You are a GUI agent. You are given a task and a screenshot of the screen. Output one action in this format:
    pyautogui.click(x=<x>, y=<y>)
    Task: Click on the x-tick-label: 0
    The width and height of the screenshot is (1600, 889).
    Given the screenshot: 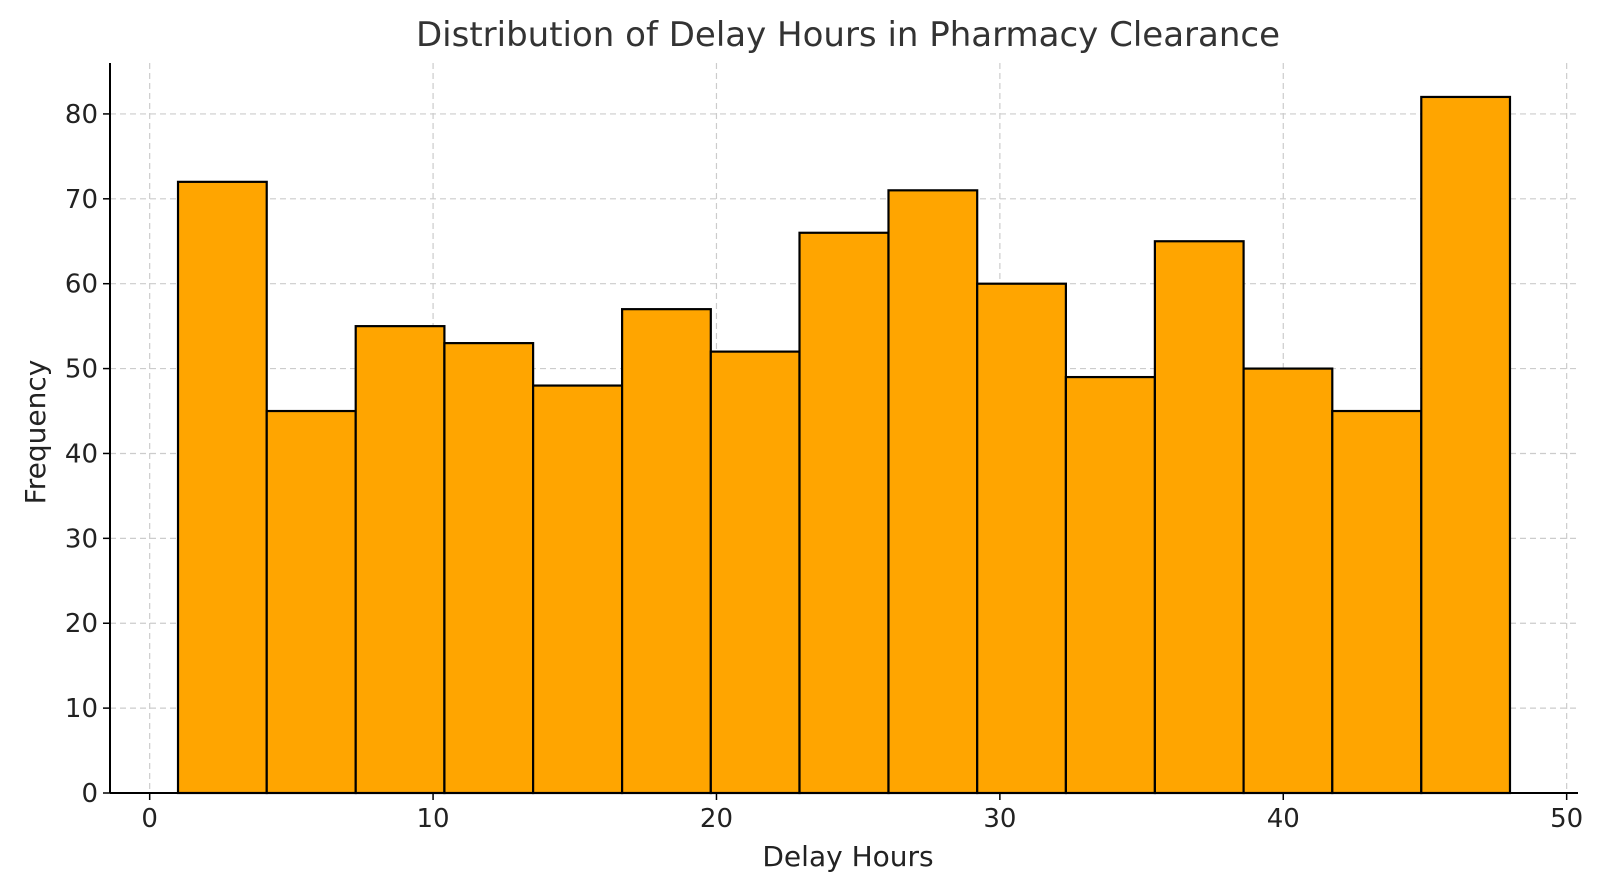 What is the action you would take?
    pyautogui.click(x=149, y=819)
    